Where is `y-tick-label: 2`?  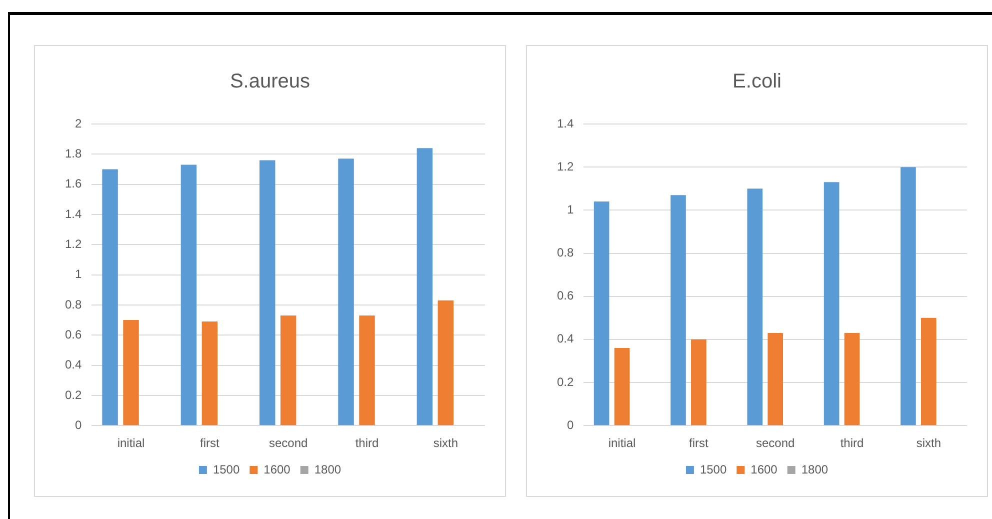 y-tick-label: 2 is located at coordinates (78, 123).